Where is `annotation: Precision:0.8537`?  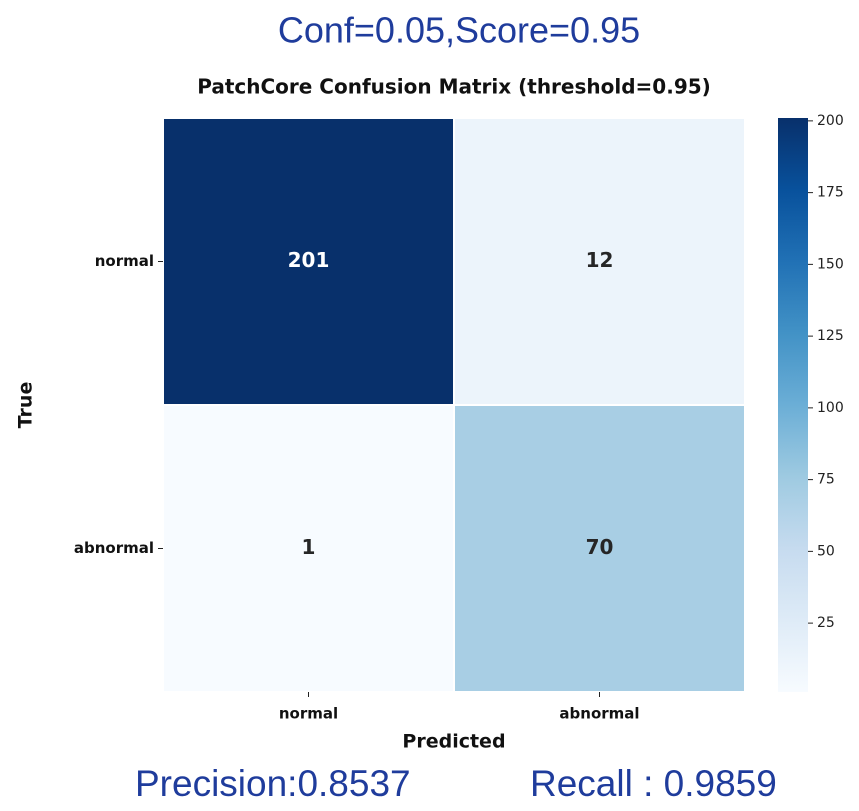 annotation: Precision:0.8537 is located at coordinates (273, 783).